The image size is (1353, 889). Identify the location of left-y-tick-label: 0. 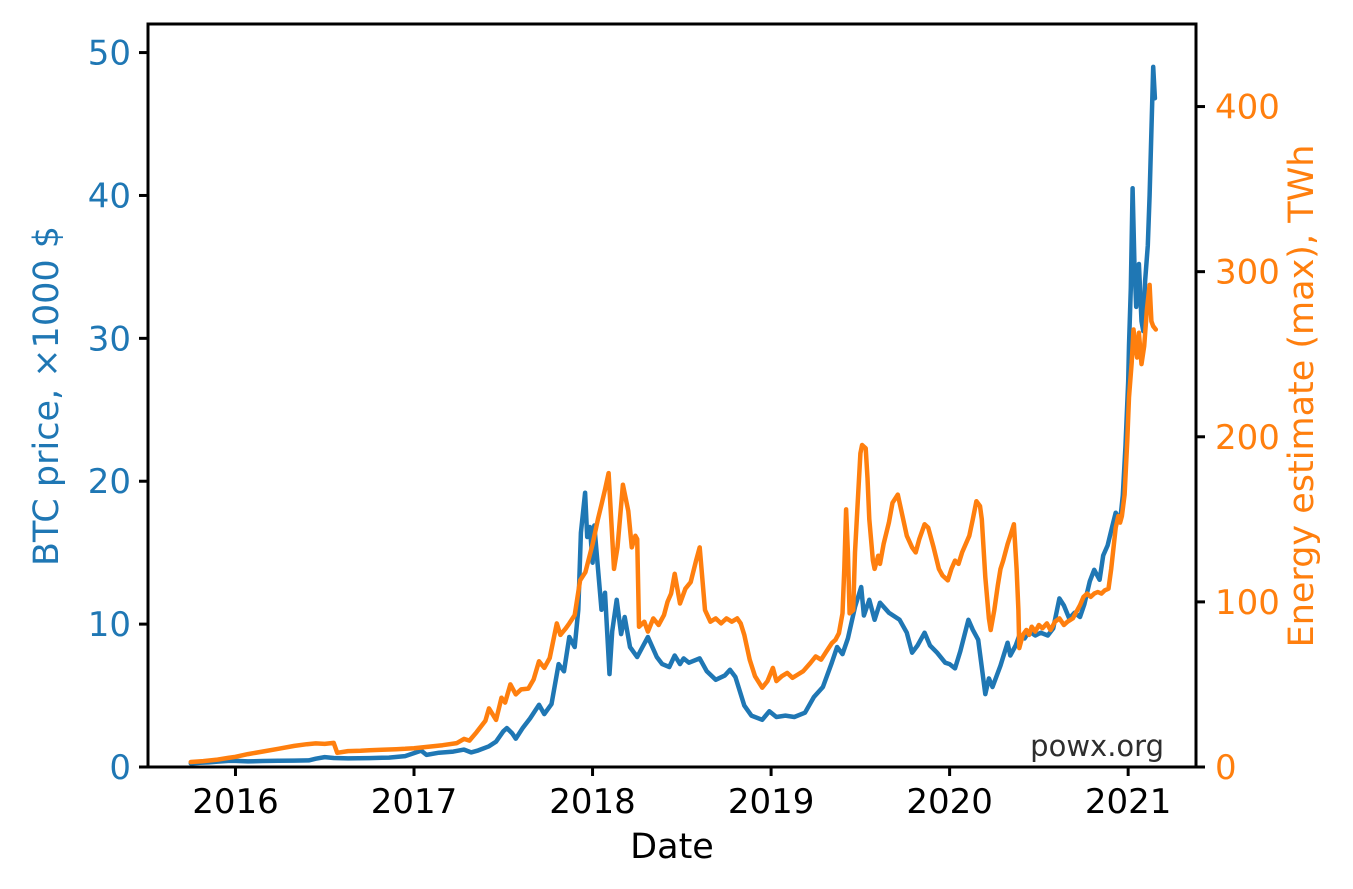
(120, 768).